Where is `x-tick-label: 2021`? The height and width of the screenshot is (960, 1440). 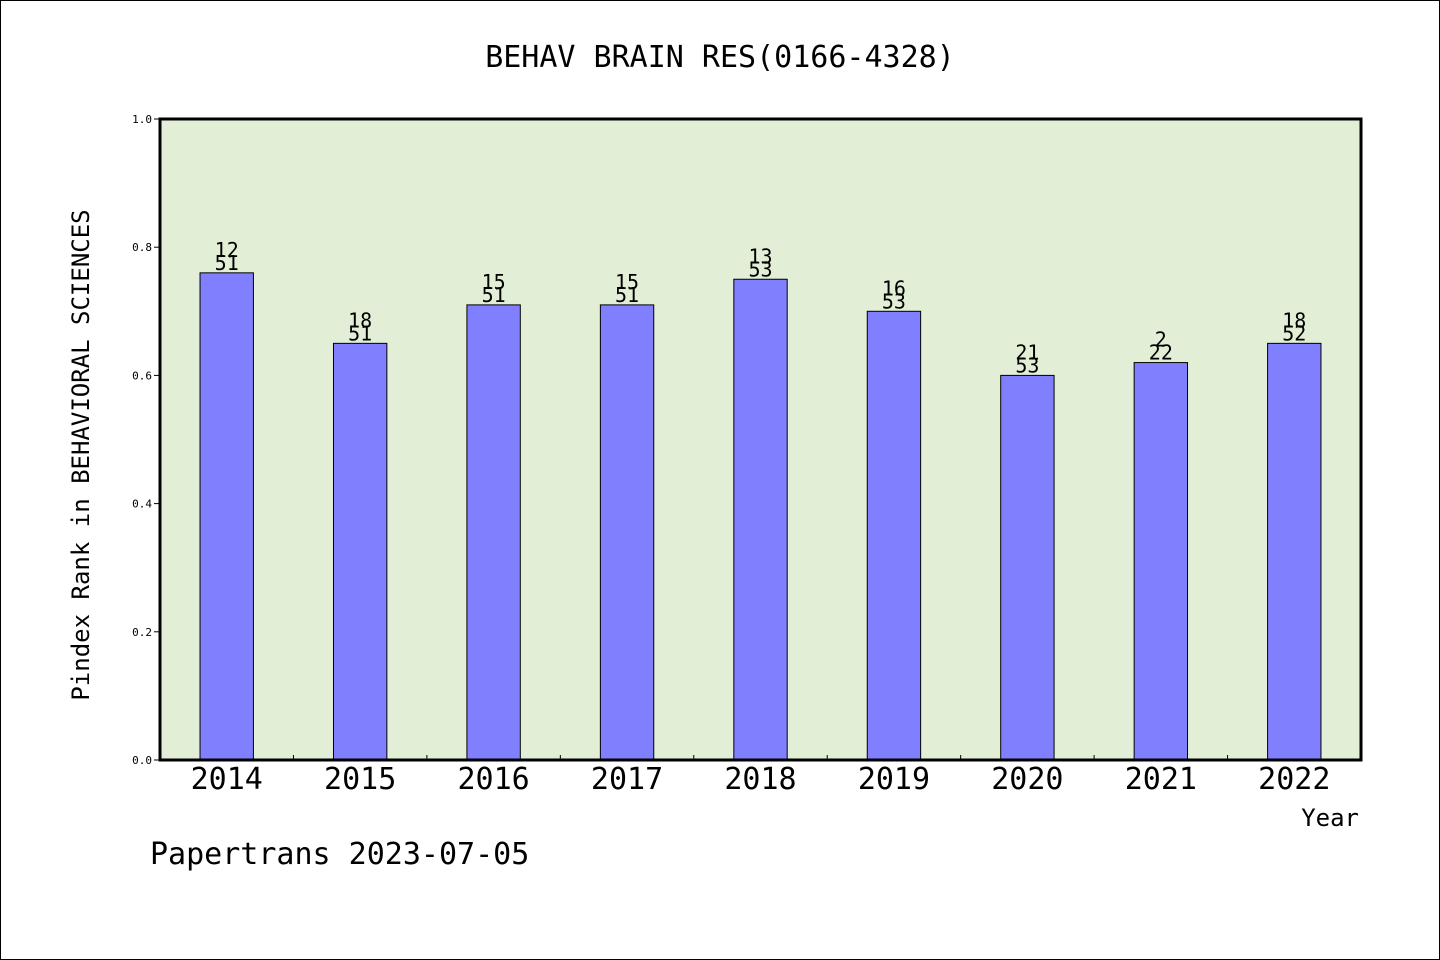 x-tick-label: 2021 is located at coordinates (1161, 779).